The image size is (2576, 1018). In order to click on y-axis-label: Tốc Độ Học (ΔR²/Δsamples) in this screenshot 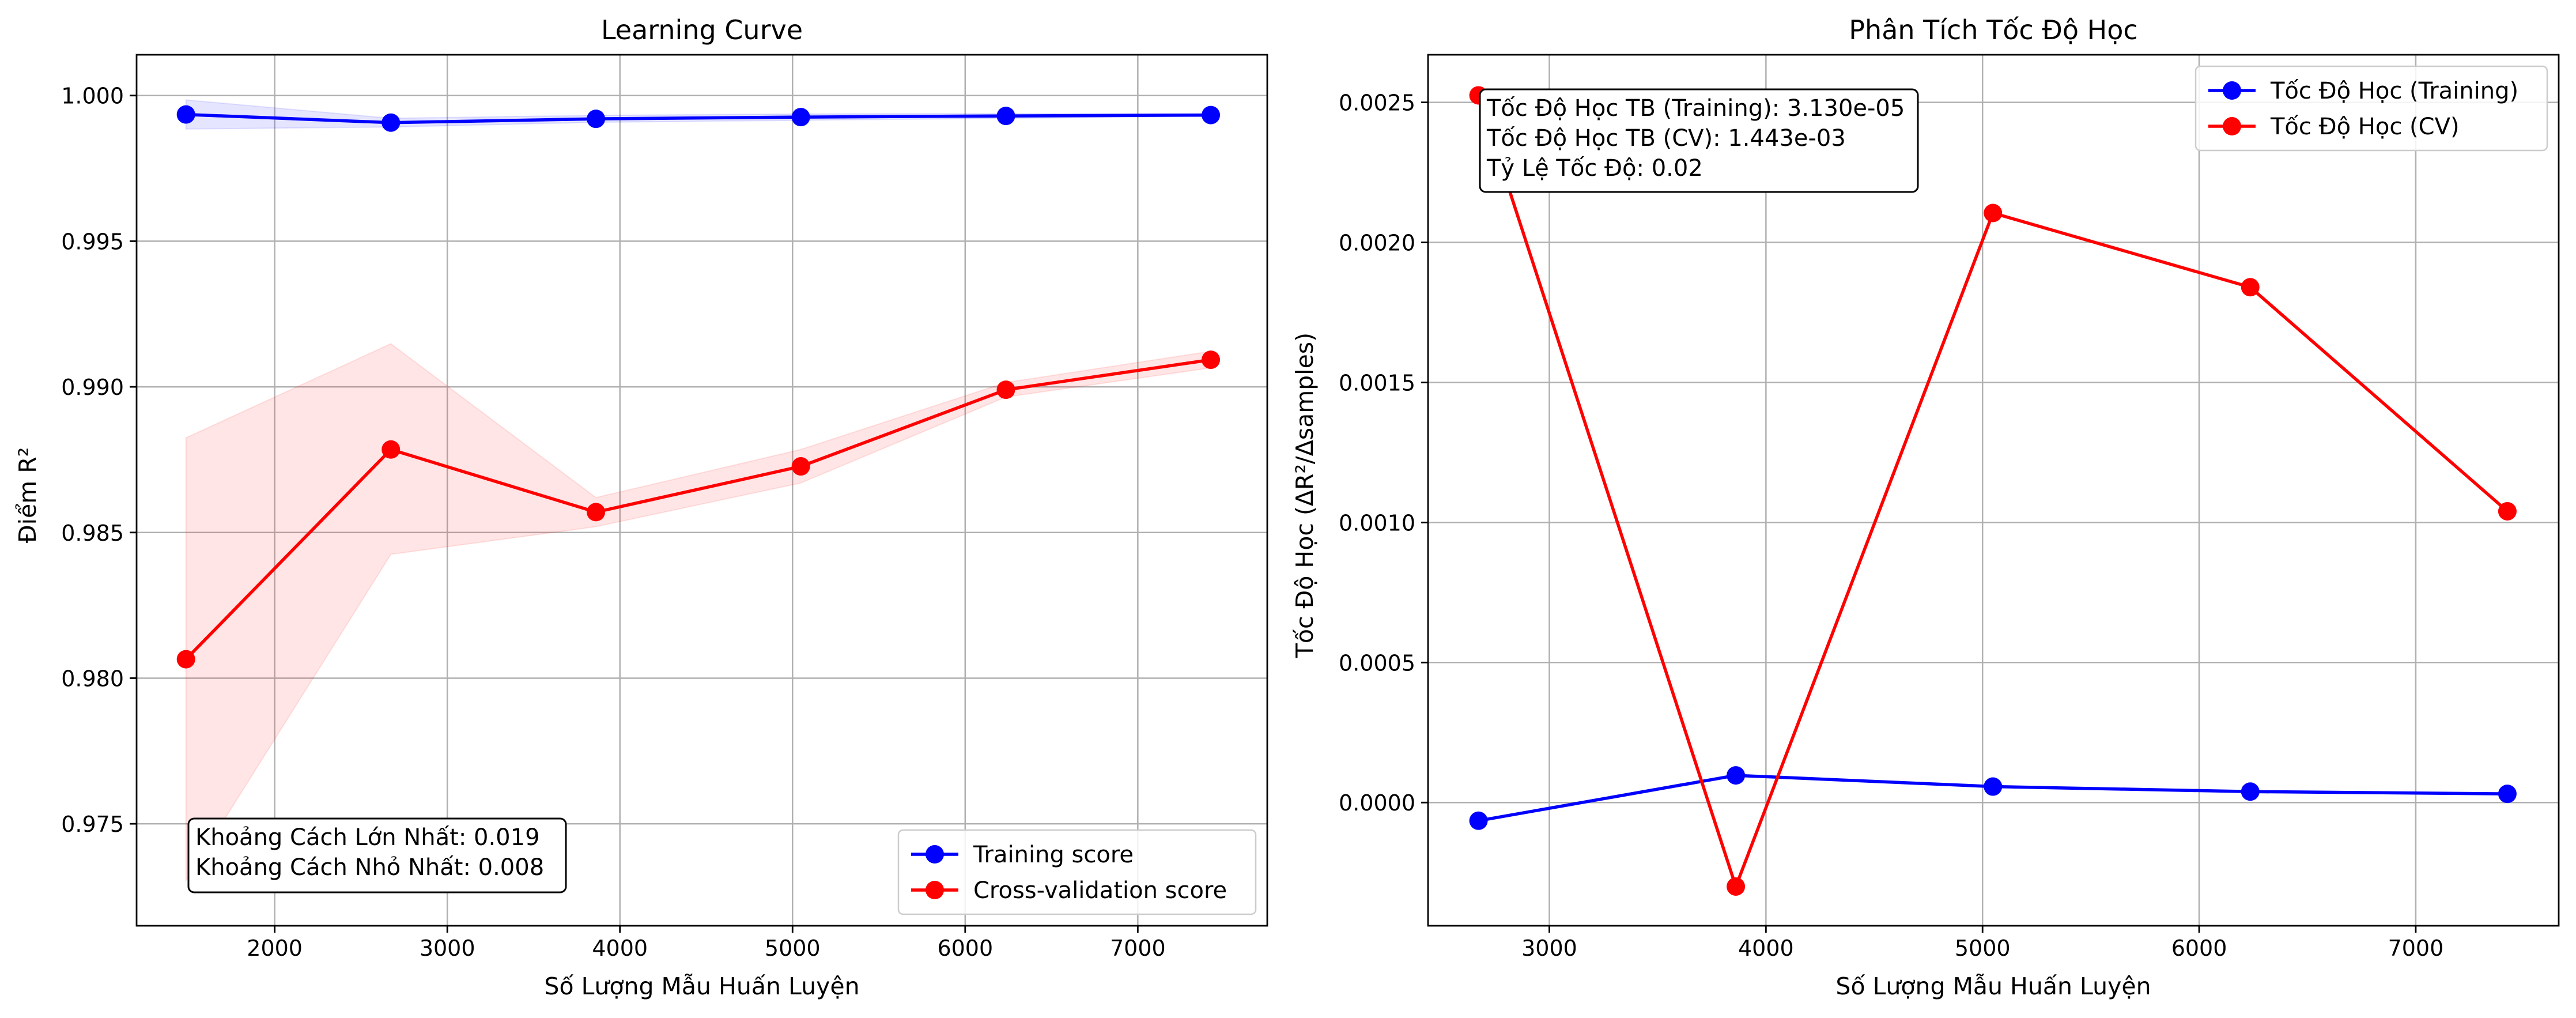, I will do `click(1305, 495)`.